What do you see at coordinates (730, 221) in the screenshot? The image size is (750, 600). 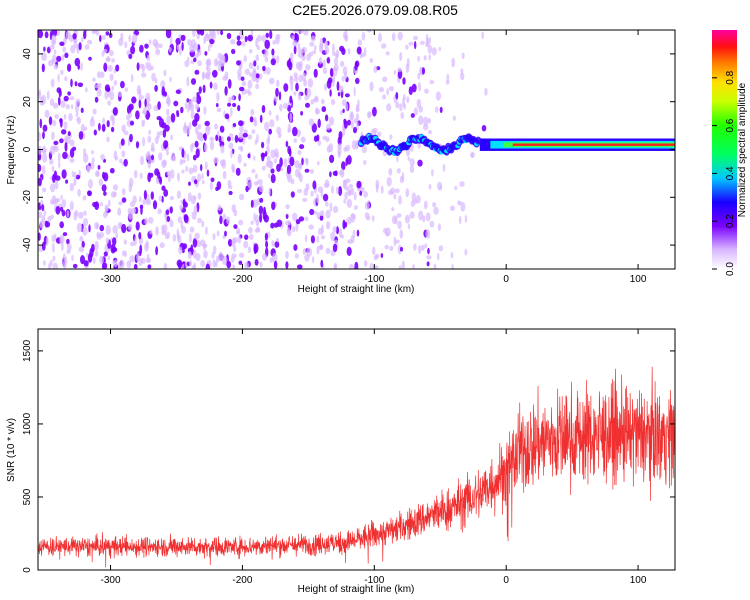 I see `colorbar-tick-label: 0.2` at bounding box center [730, 221].